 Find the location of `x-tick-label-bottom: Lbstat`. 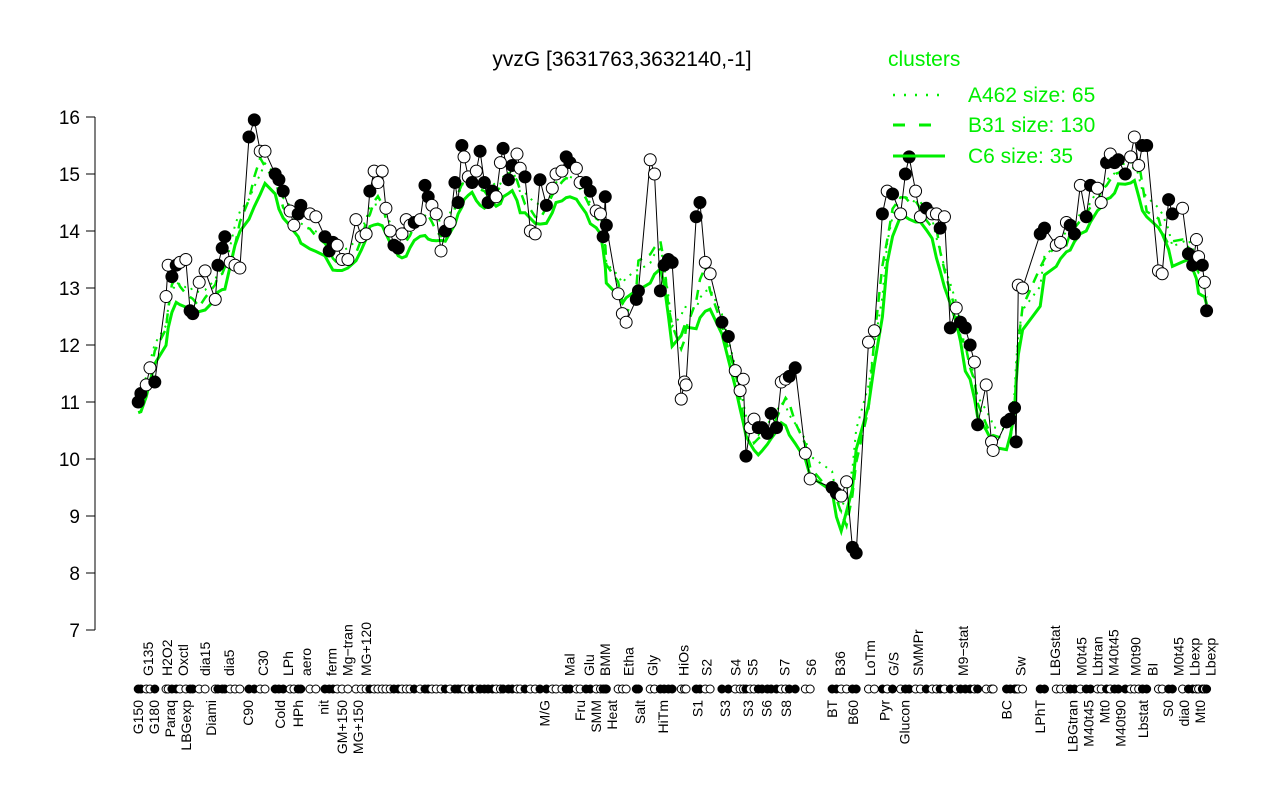

x-tick-label-bottom: Lbstat is located at coordinates (1143, 719).